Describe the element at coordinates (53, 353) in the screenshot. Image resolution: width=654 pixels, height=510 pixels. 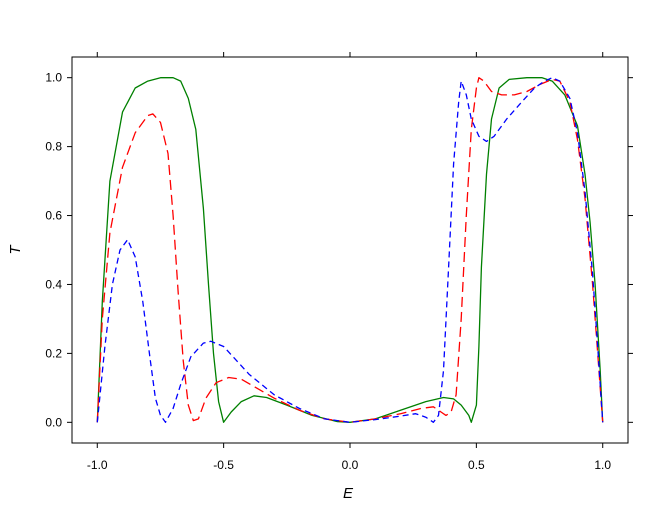
I see `y-tick-label: 0.2` at that location.